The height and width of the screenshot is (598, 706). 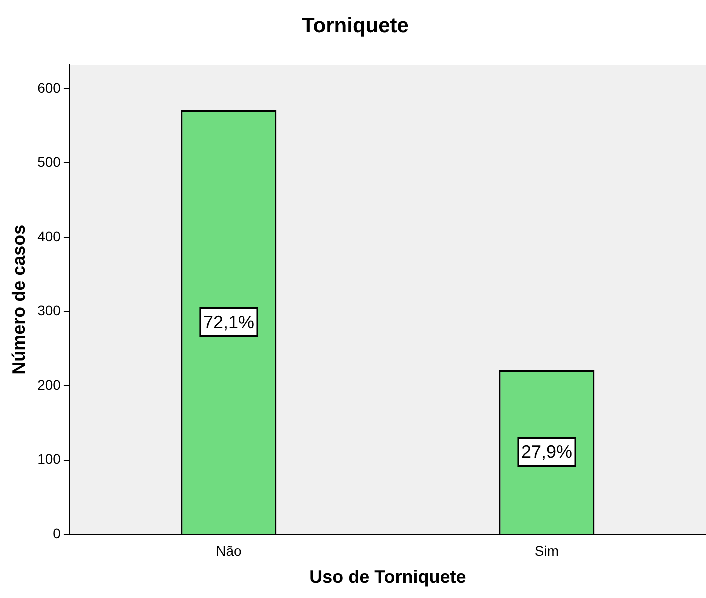 What do you see at coordinates (547, 550) in the screenshot?
I see `x-tick-label: Sim` at bounding box center [547, 550].